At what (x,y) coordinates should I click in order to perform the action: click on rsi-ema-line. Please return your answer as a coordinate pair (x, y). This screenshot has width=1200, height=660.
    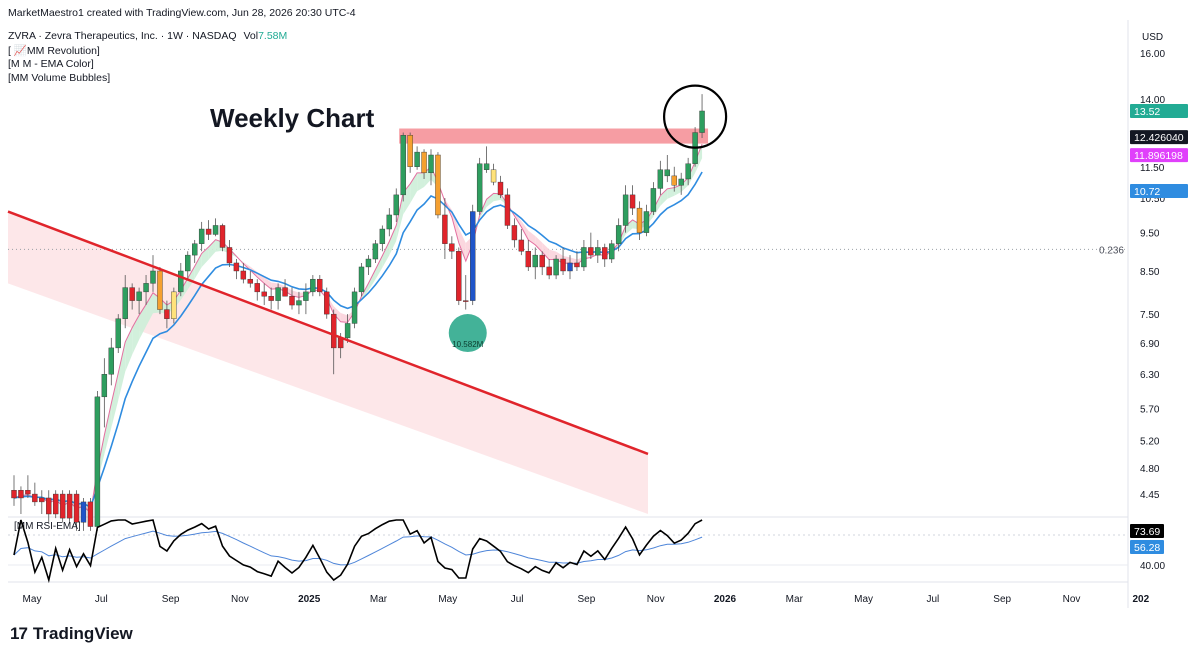
    Looking at the image, I should click on (358, 548).